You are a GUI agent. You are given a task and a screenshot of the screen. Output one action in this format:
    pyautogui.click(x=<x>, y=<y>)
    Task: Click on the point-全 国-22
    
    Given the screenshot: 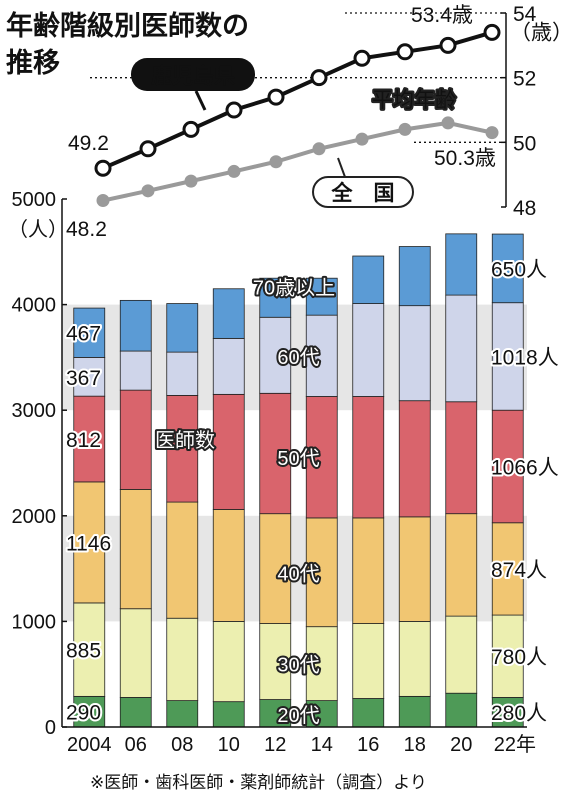 What is the action you would take?
    pyautogui.click(x=492, y=133)
    